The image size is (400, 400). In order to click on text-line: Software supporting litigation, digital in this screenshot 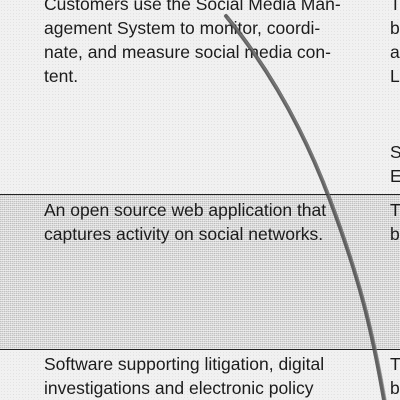, I will do `click(184, 364)`.